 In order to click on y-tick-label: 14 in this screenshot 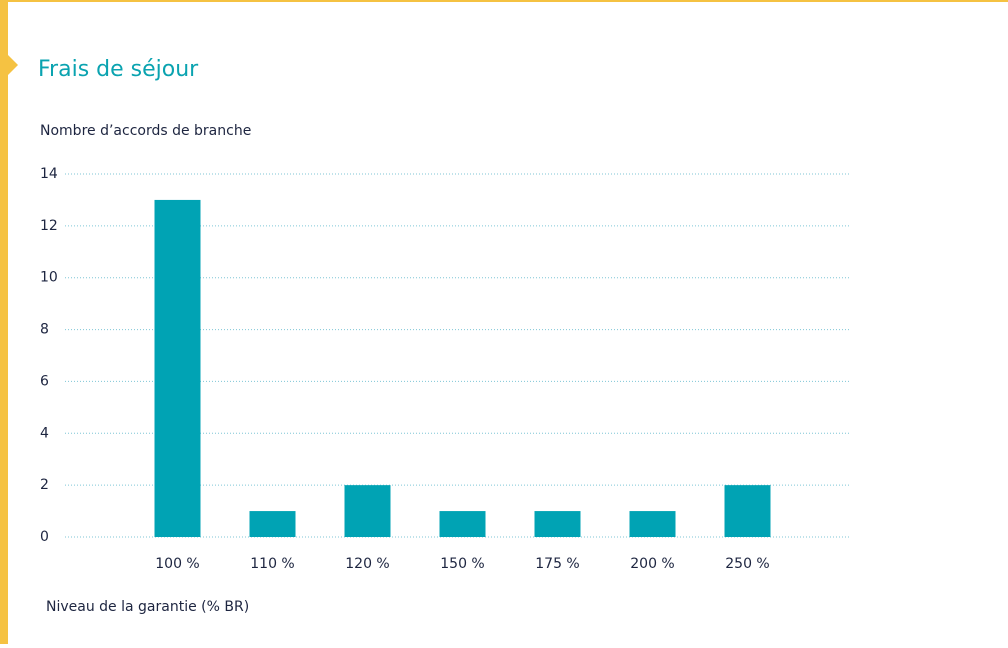, I will do `click(49, 174)`.